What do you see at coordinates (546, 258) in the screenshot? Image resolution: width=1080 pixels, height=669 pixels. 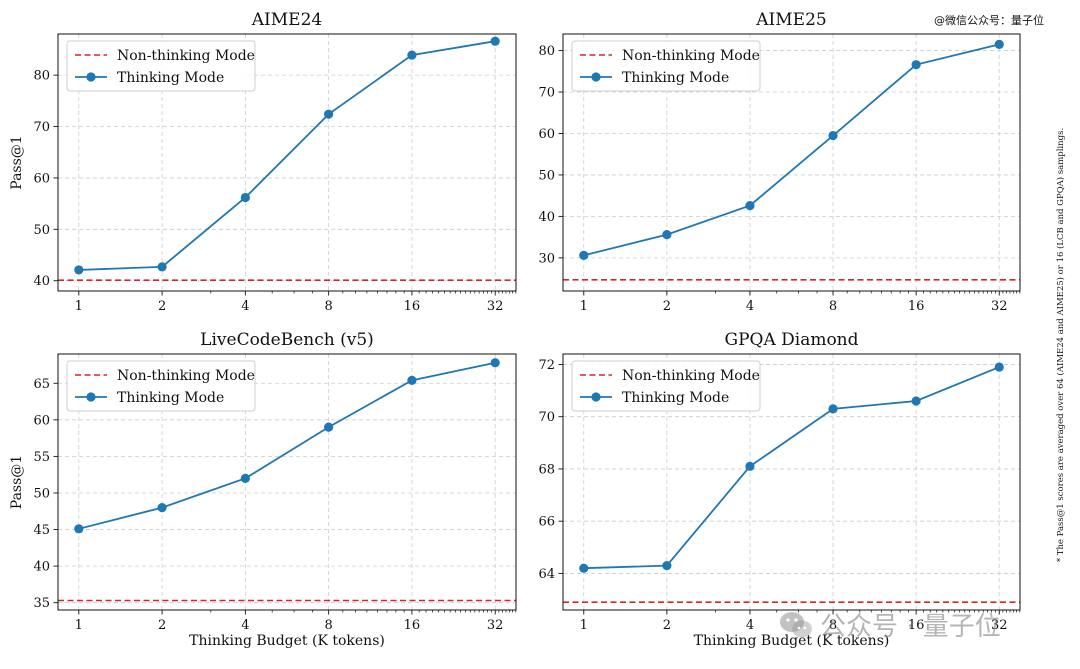 I see `y-tick-label: 30` at bounding box center [546, 258].